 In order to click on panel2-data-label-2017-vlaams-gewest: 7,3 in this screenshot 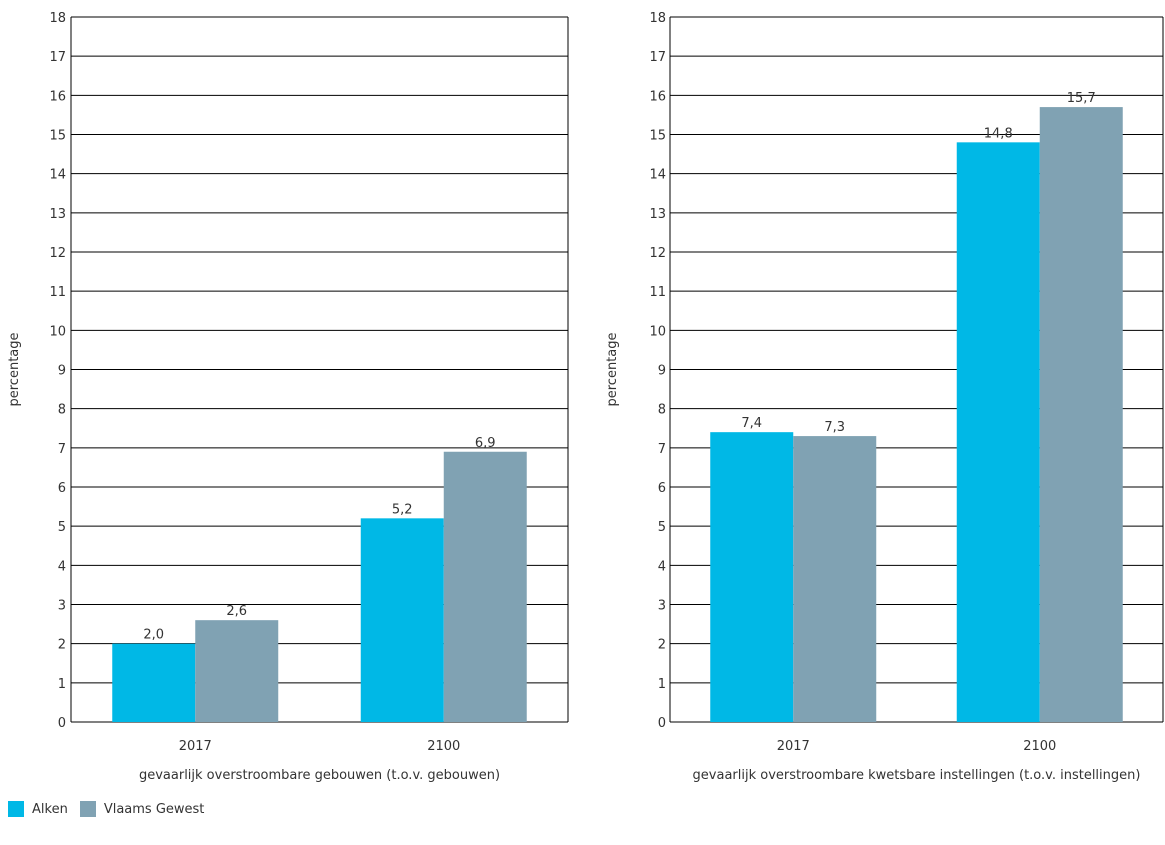, I will do `click(834, 427)`.